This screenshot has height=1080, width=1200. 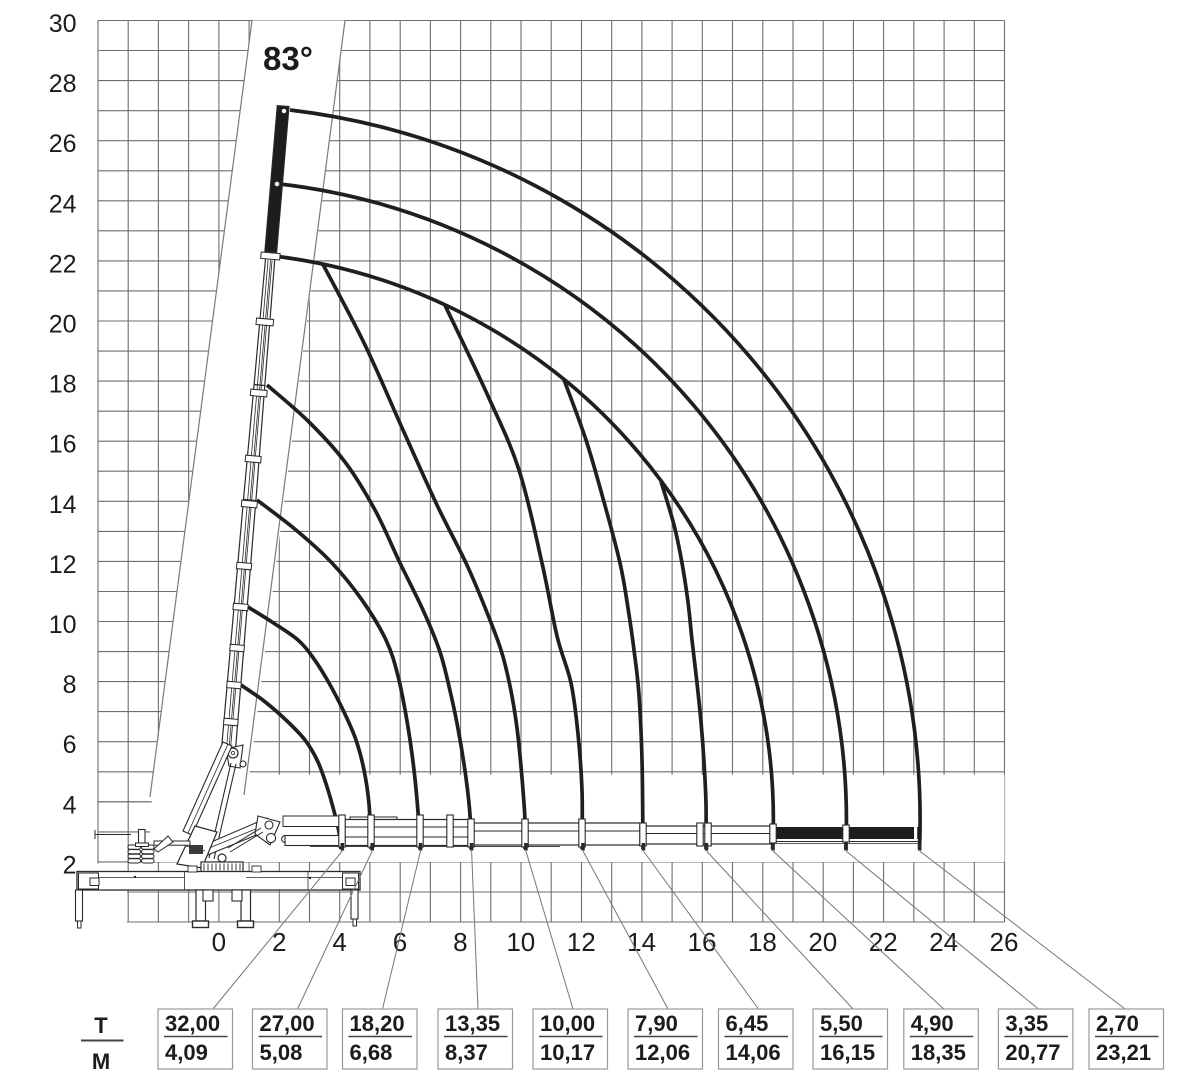 I want to click on svg-text: 28, so click(x=63, y=84).